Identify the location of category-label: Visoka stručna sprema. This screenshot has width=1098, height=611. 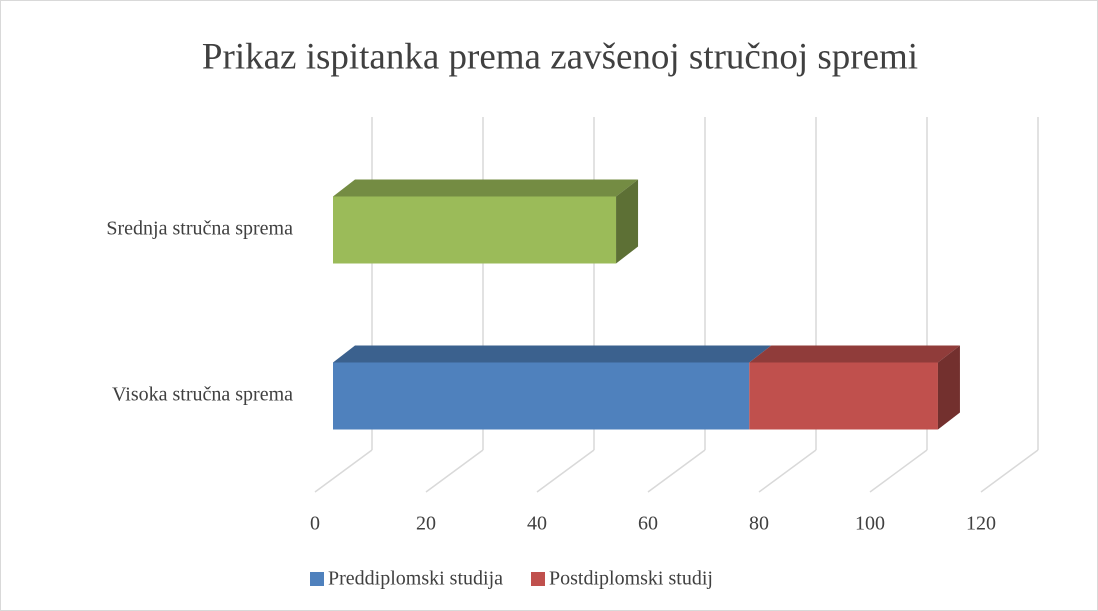
(202, 395).